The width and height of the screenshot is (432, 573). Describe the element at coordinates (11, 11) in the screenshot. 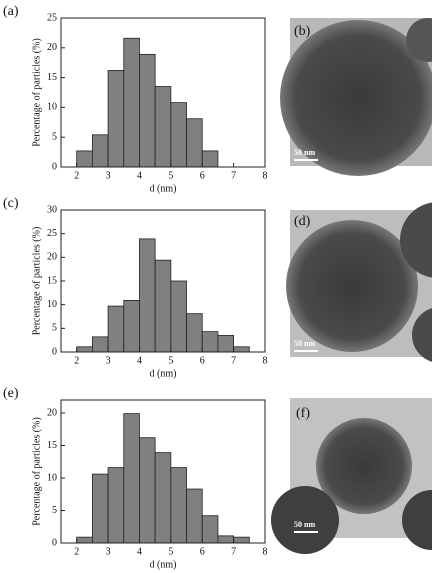

I see `panel-label: (a)` at that location.